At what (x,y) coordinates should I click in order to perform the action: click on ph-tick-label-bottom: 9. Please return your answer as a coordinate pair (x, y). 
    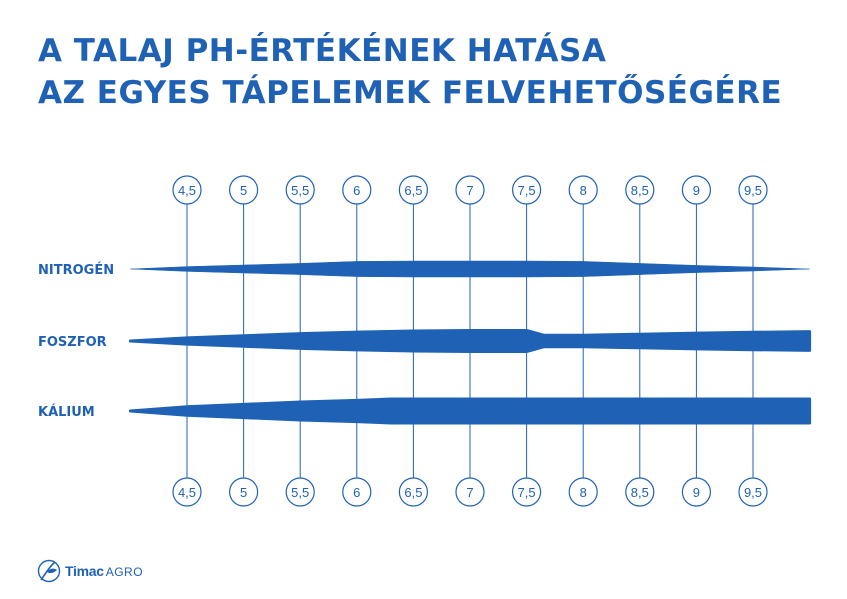
    Looking at the image, I should click on (696, 492).